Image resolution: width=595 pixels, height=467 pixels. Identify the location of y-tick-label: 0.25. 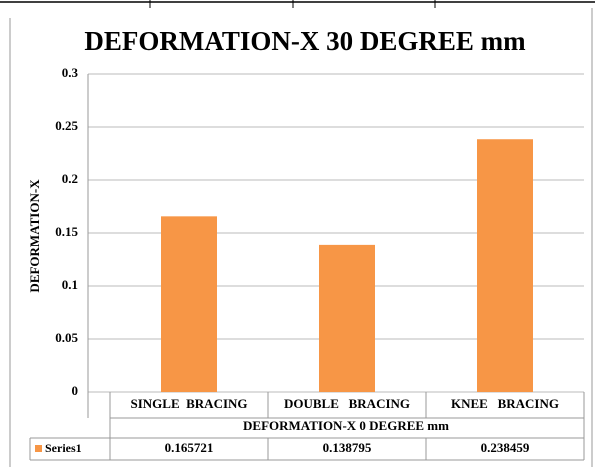
(66, 125).